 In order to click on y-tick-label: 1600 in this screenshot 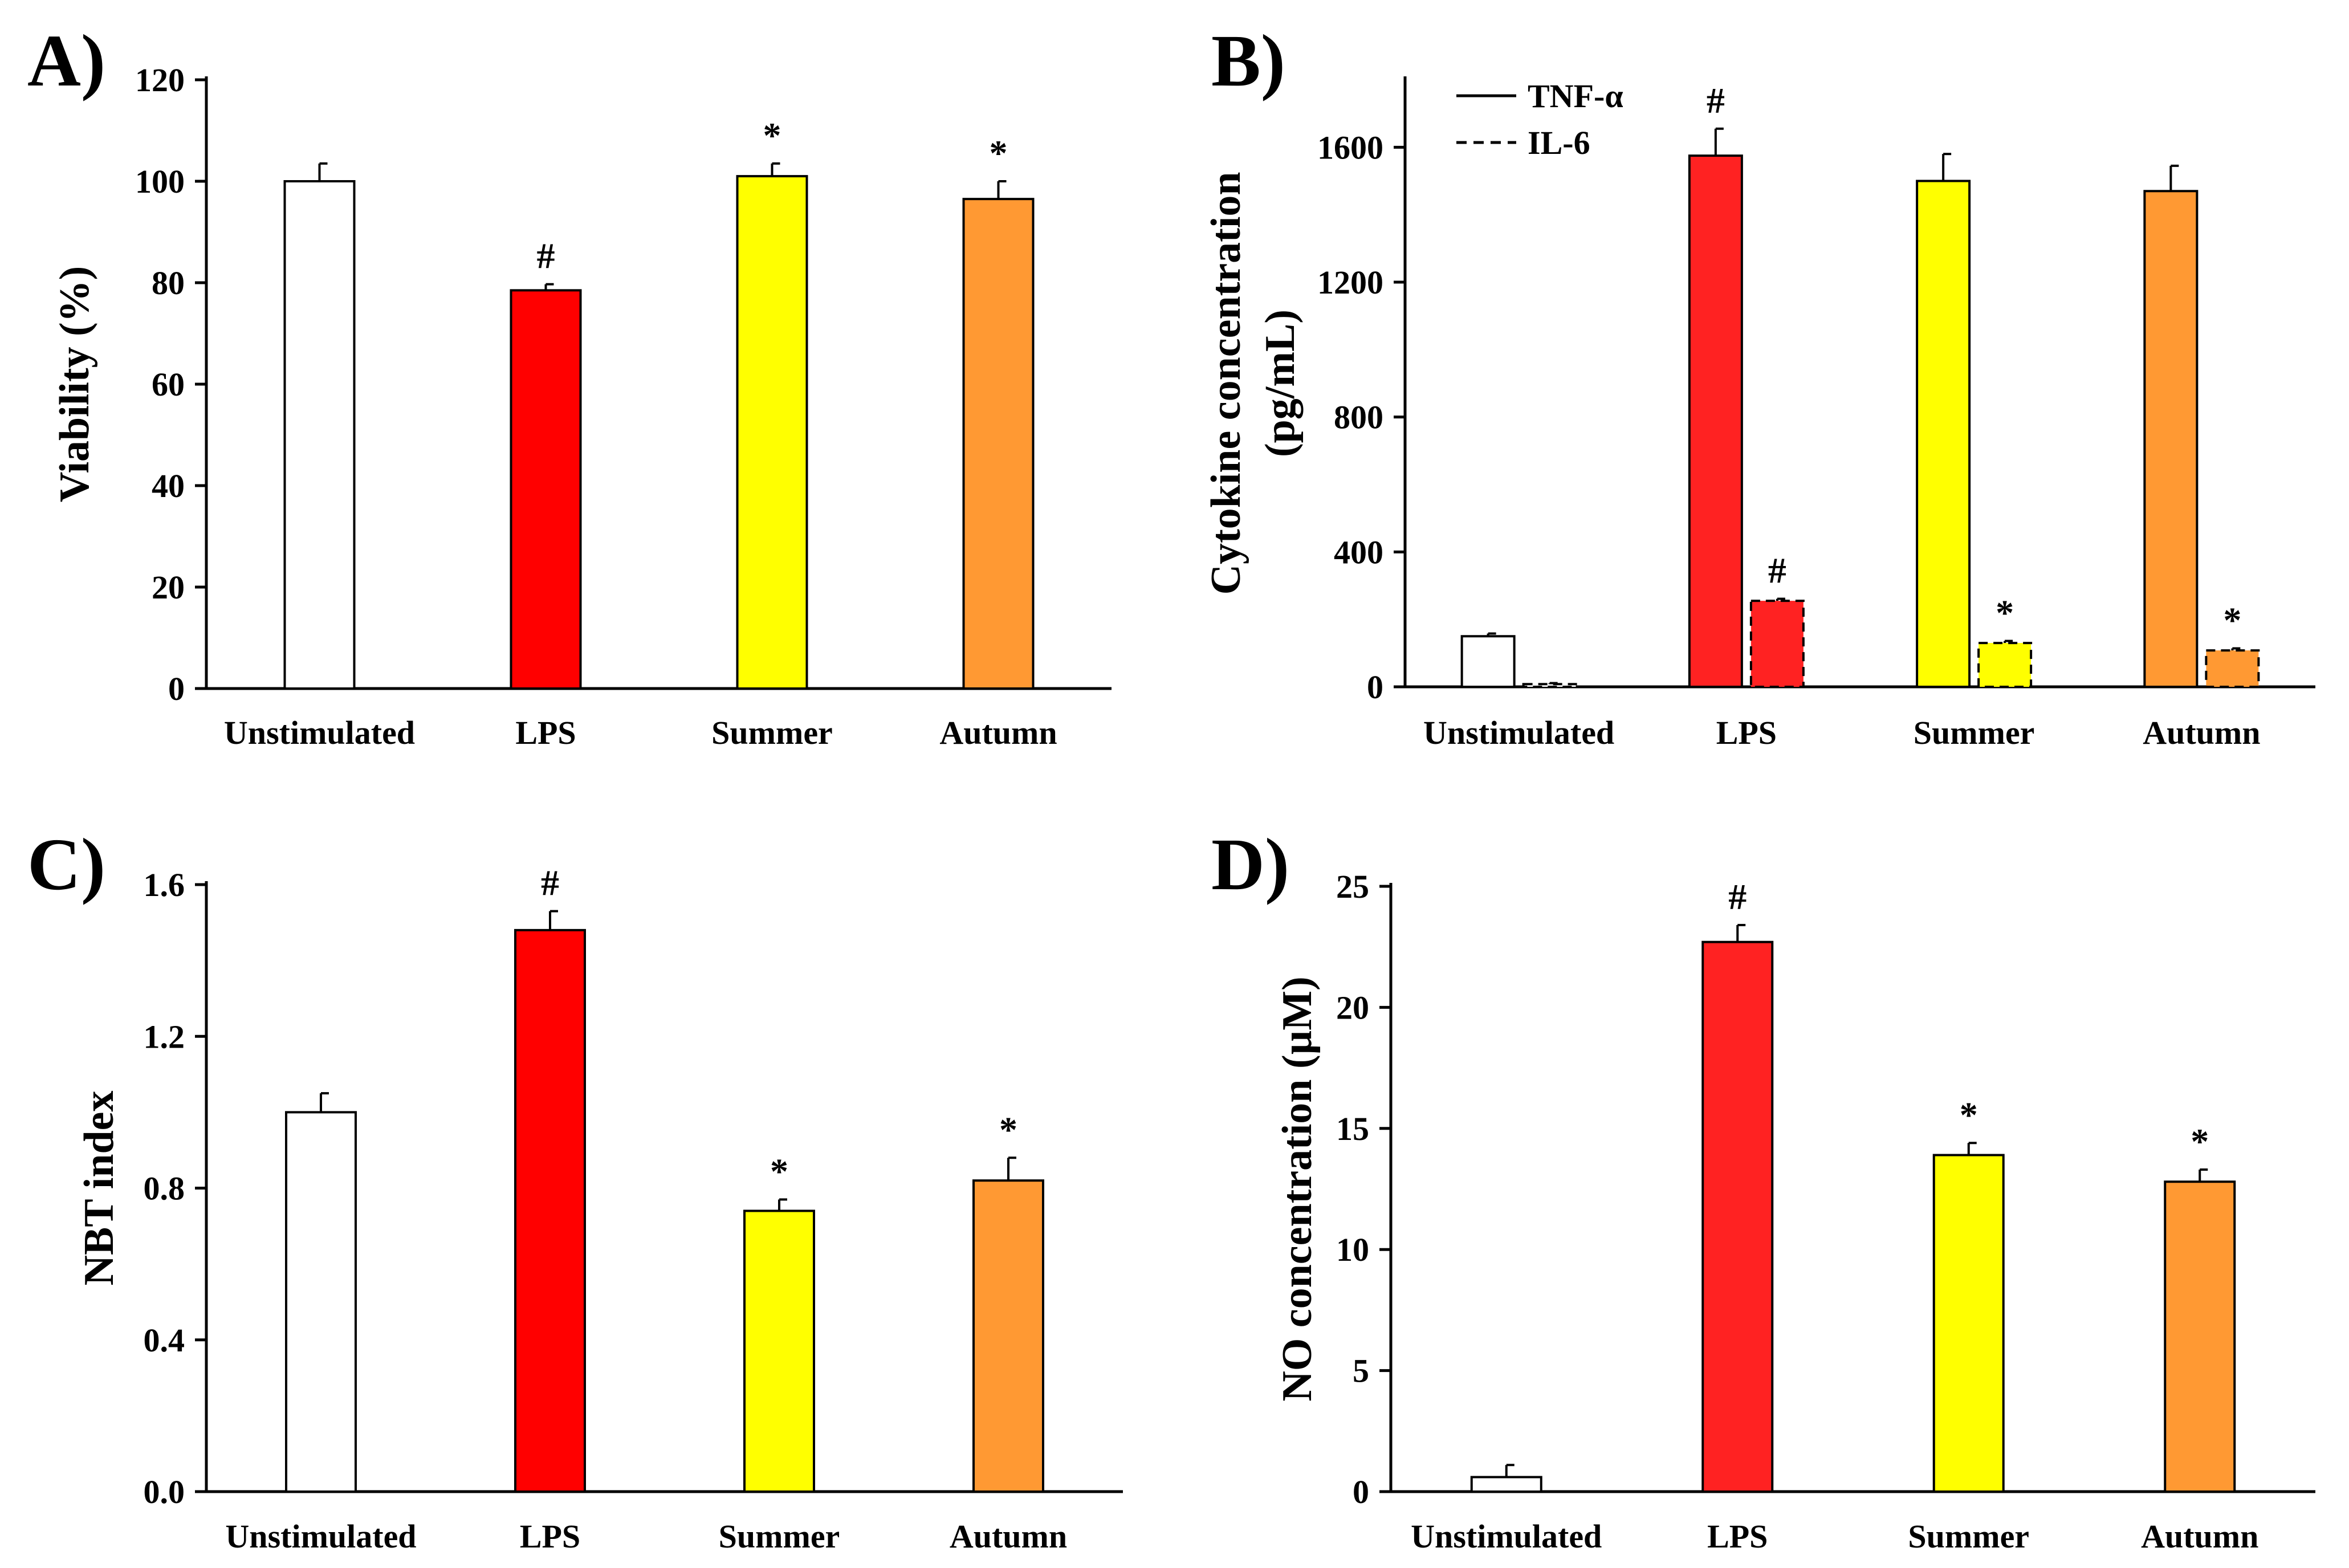, I will do `click(1350, 147)`.